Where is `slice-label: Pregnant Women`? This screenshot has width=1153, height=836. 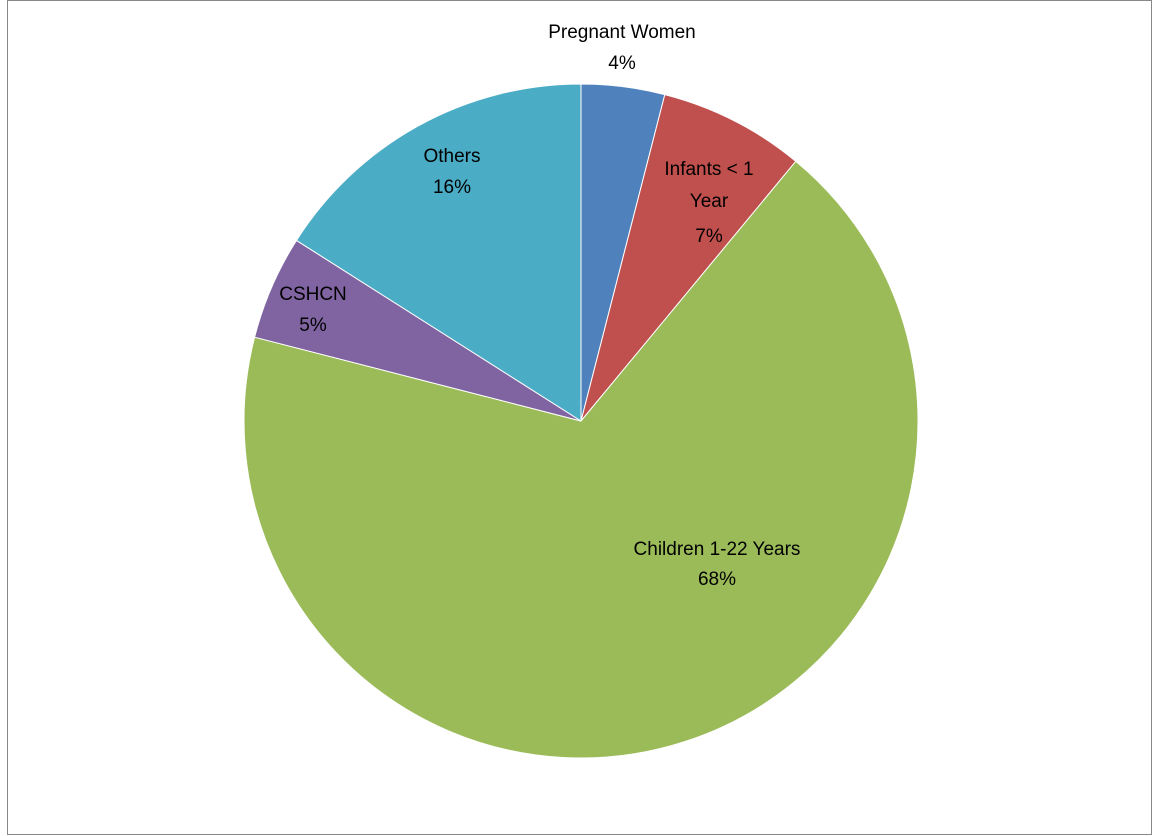 slice-label: Pregnant Women is located at coordinates (622, 32).